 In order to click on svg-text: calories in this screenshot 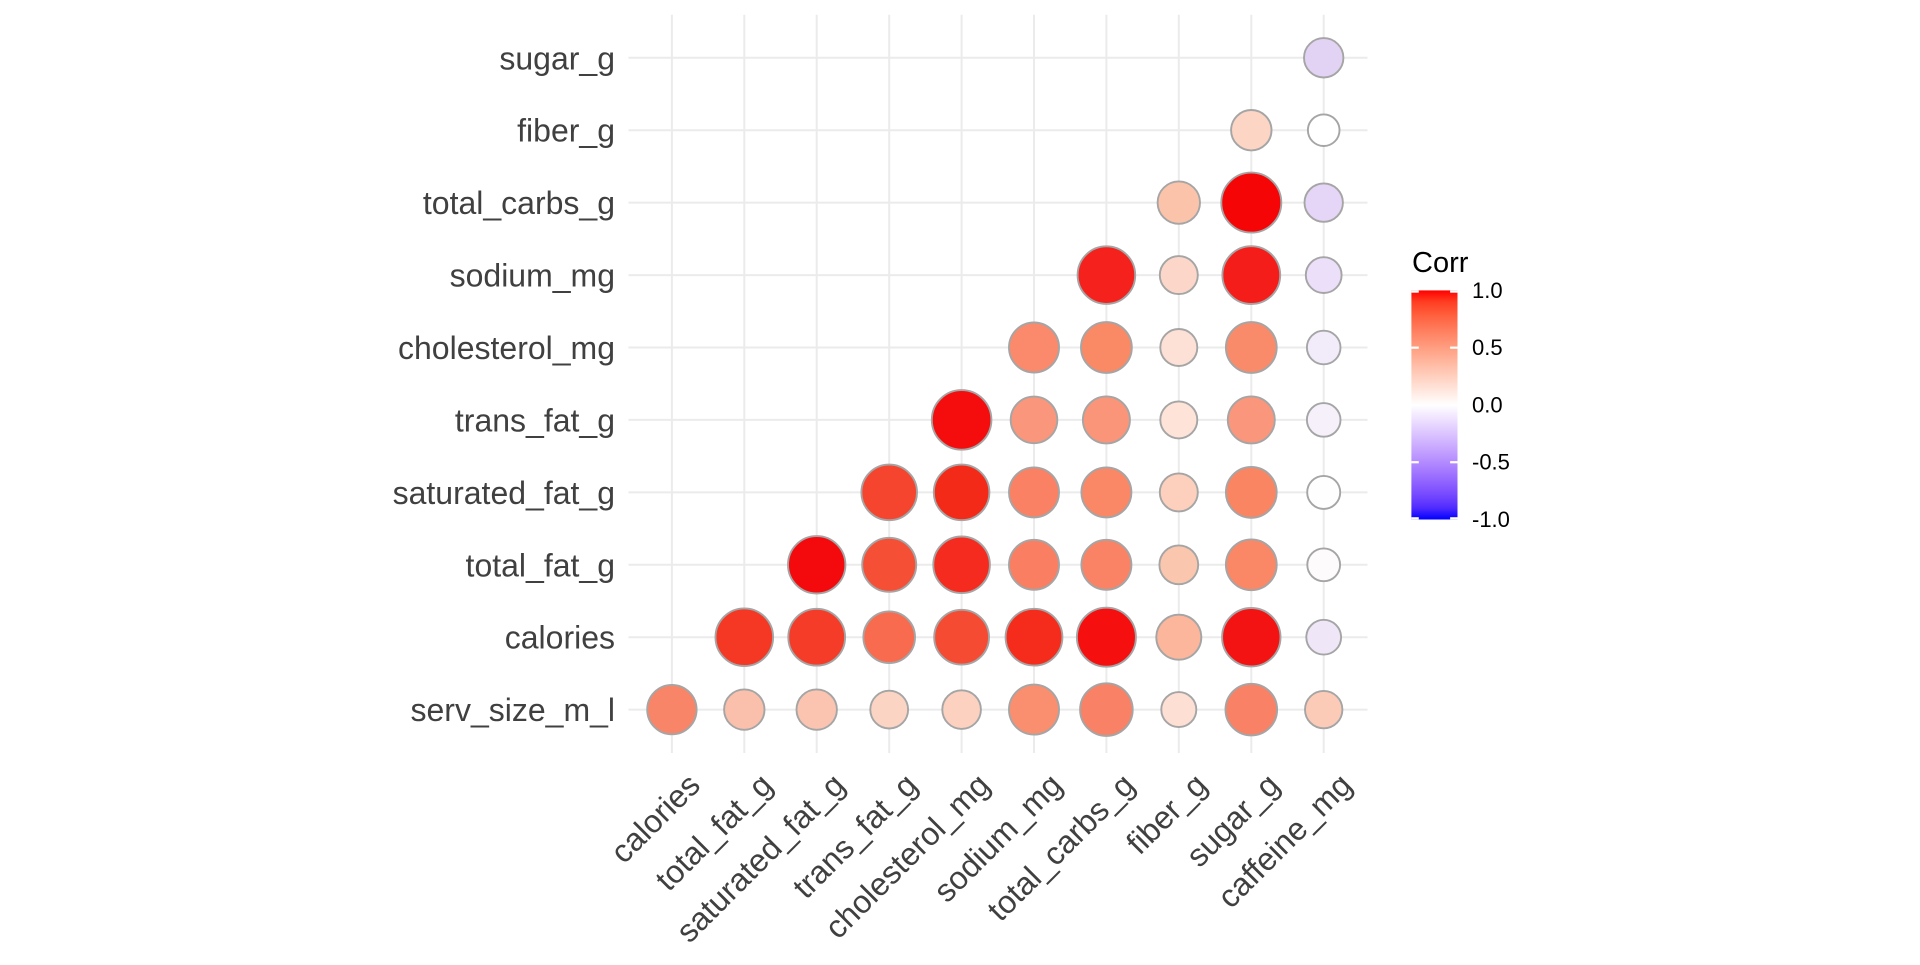, I will do `click(560, 638)`.